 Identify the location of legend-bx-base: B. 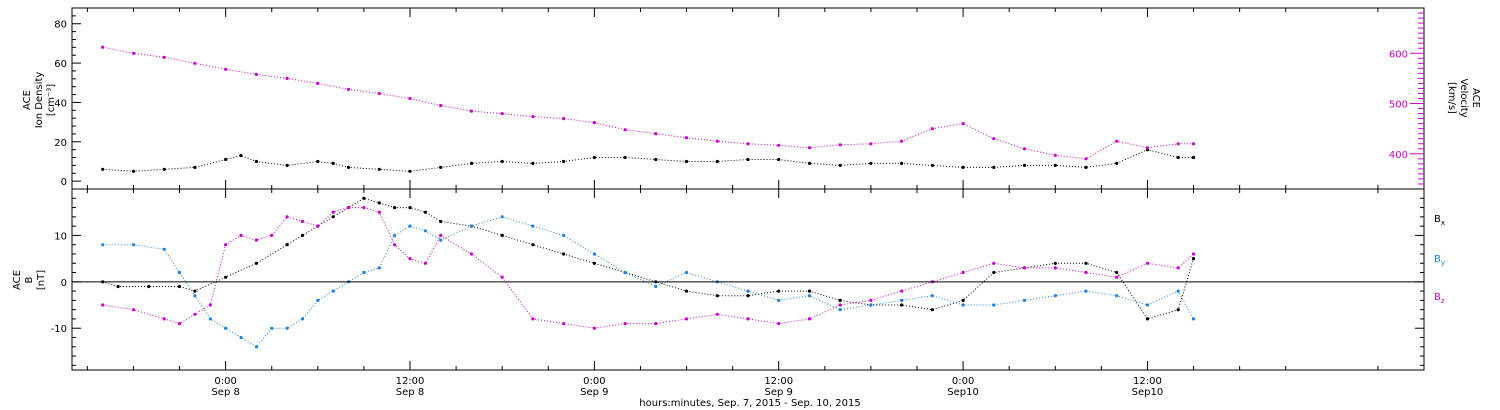
(1437, 219).